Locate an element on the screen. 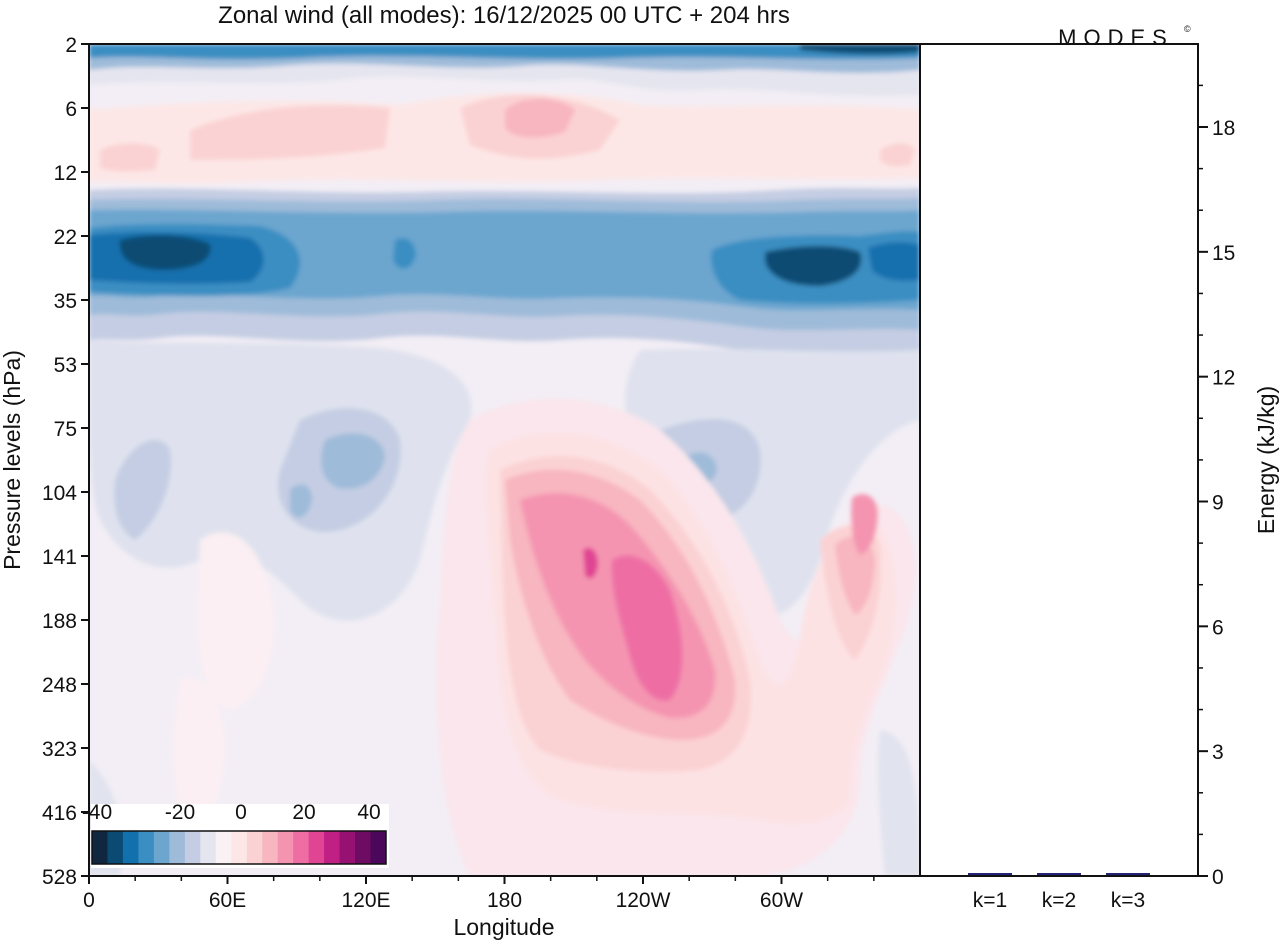  pressure-axis: 2 6 12 22 35 53 75 104 141 188 248 323 416 528 is located at coordinates (65, 461).